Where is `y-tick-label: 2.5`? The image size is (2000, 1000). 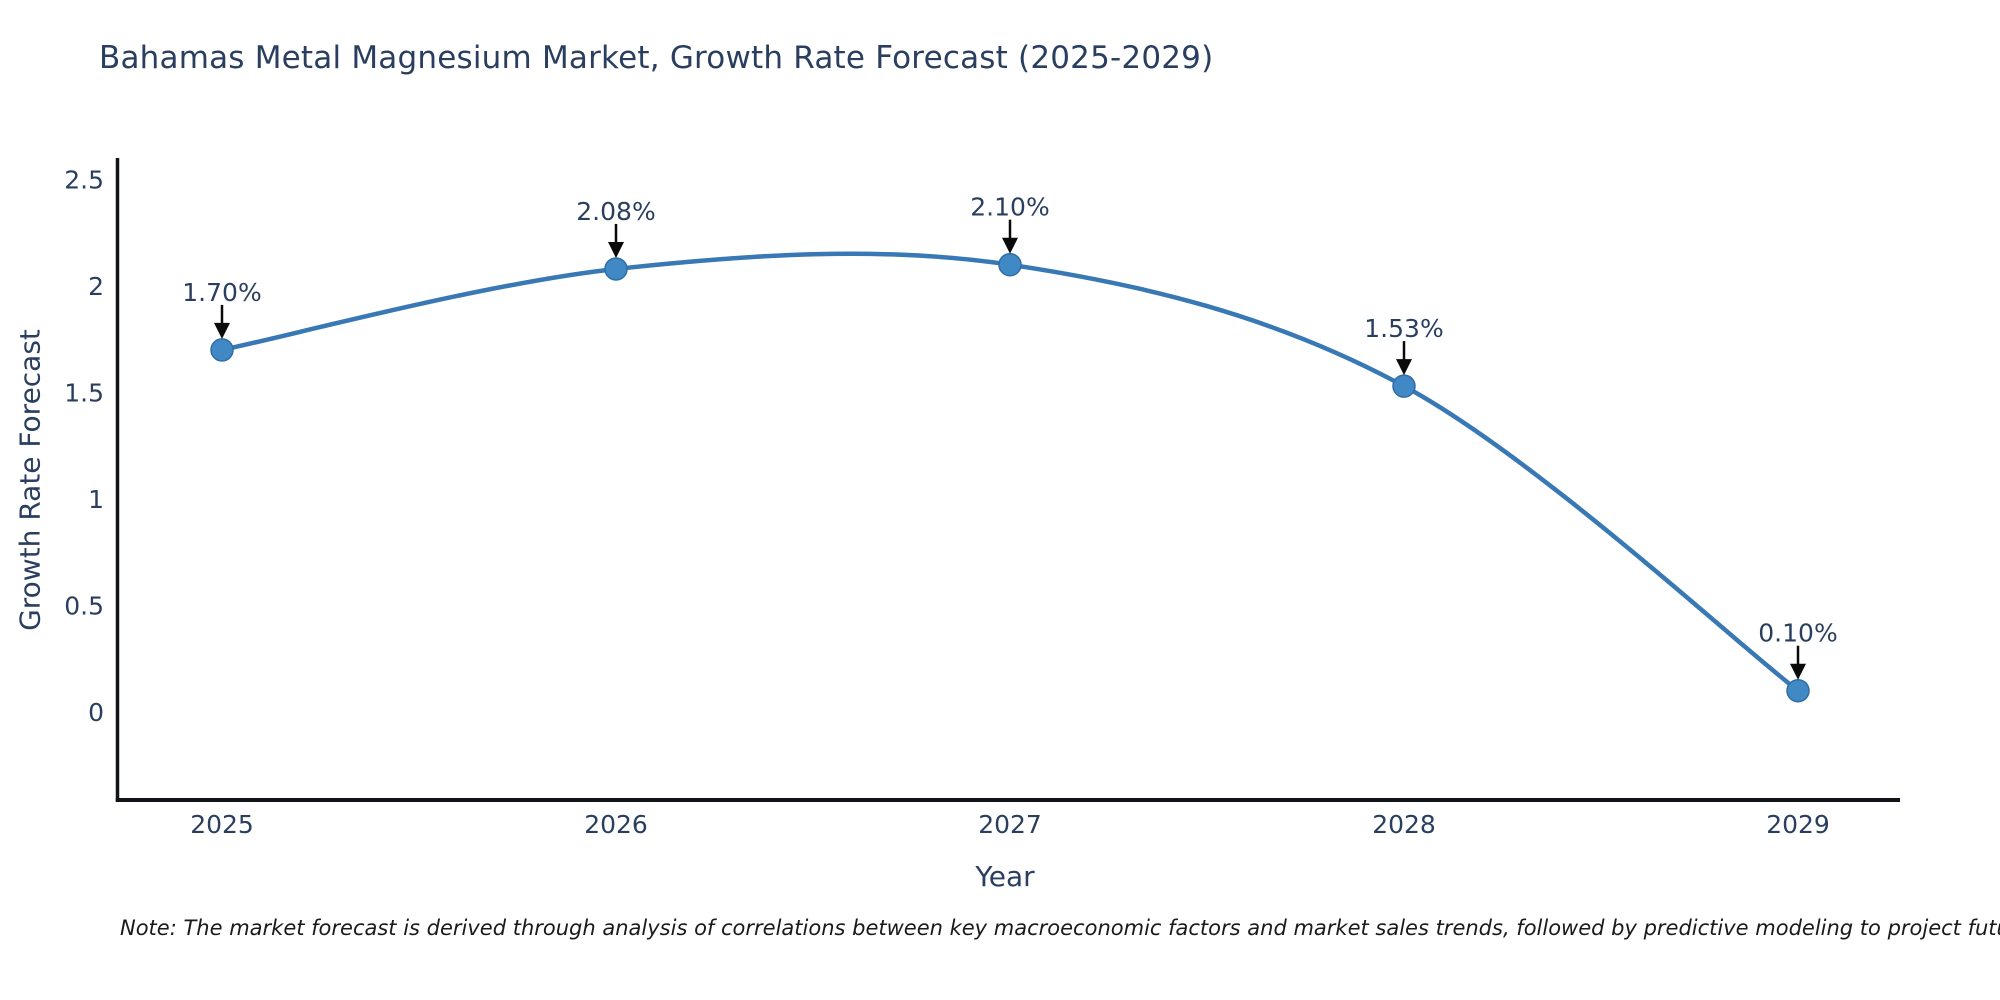
y-tick-label: 2.5 is located at coordinates (84, 180).